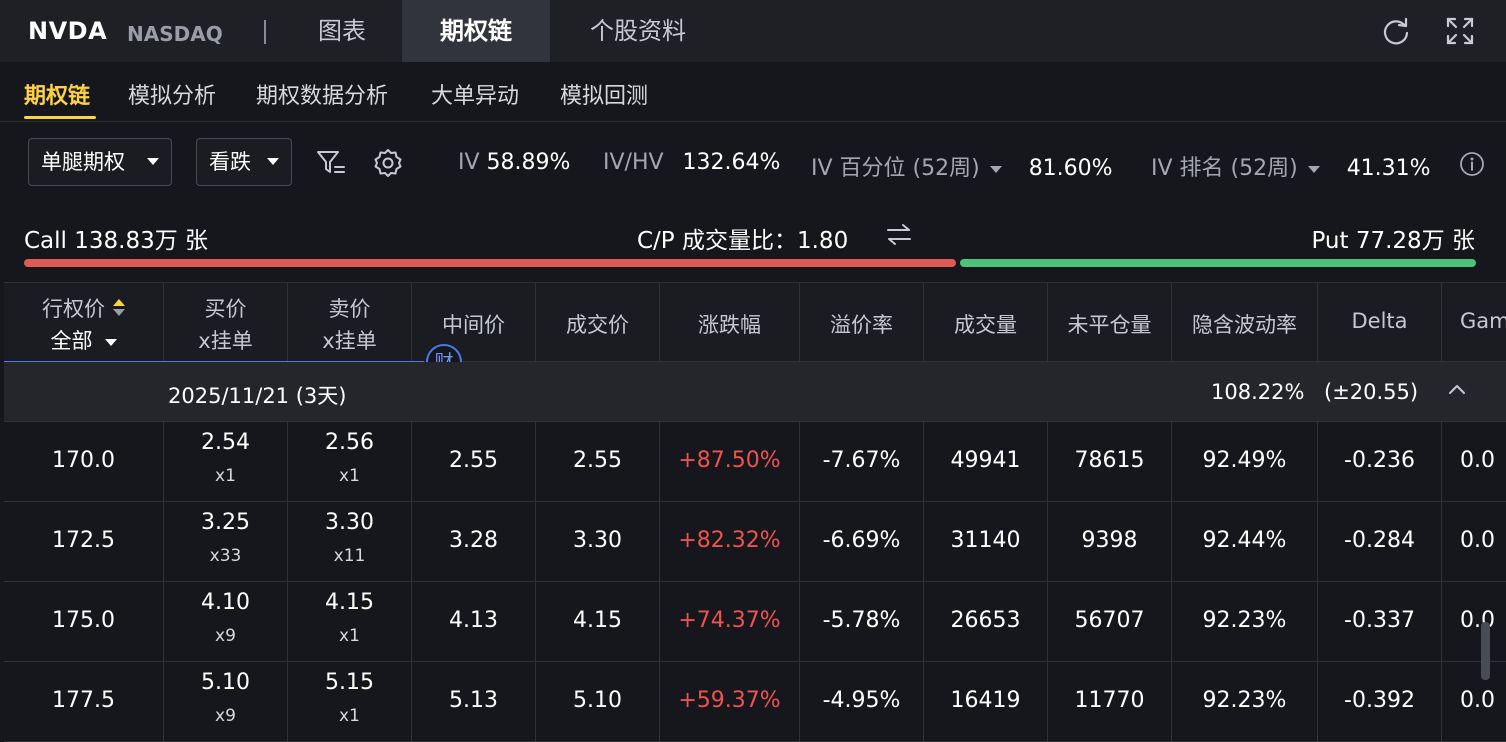  I want to click on cell-premium: -7.67%, so click(862, 462).